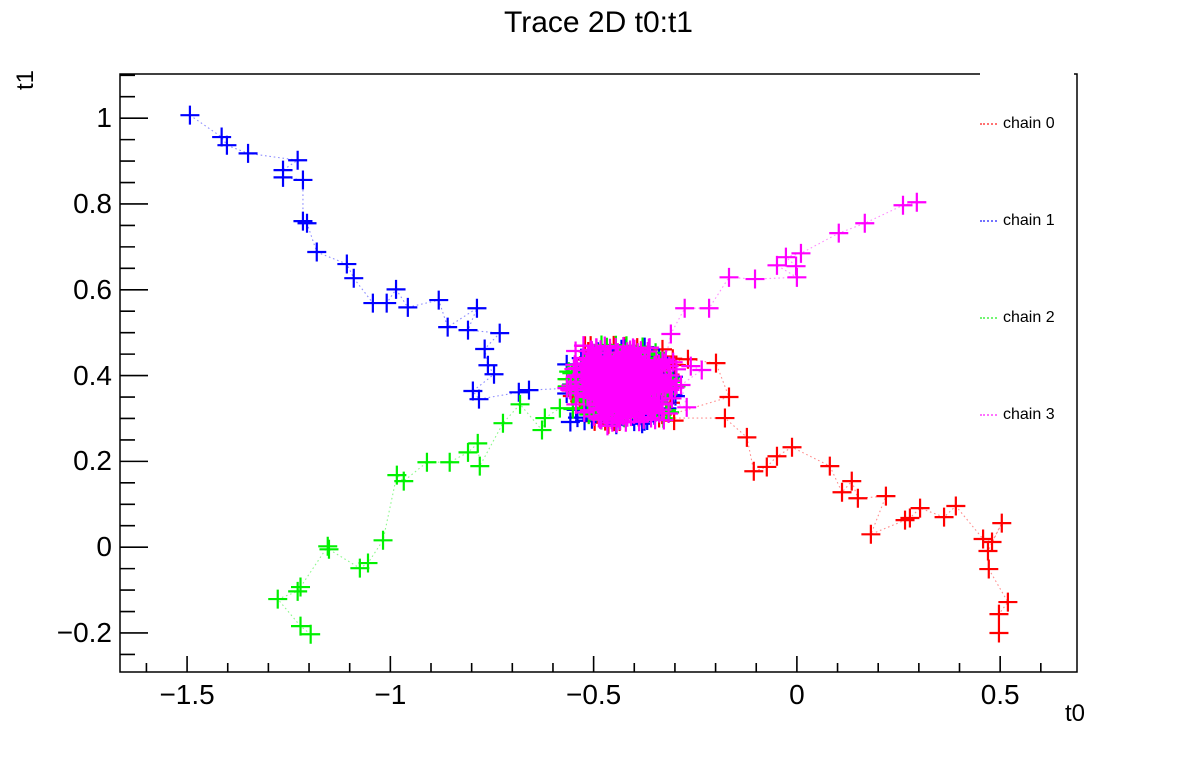  I want to click on y-tick-label: 0.2, so click(92, 461).